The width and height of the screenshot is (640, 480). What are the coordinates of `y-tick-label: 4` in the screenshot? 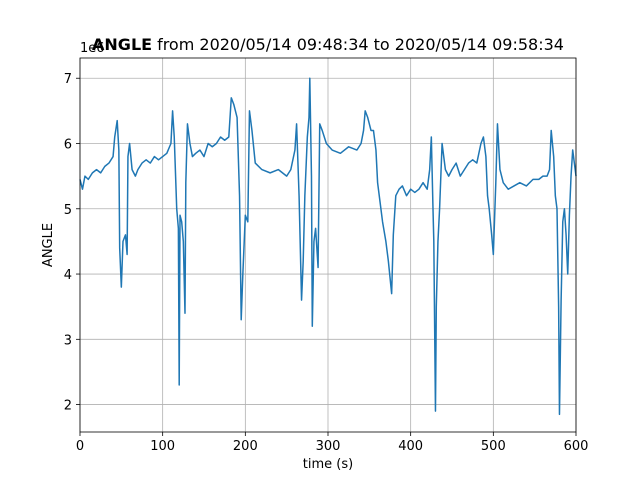 It's located at (68, 275).